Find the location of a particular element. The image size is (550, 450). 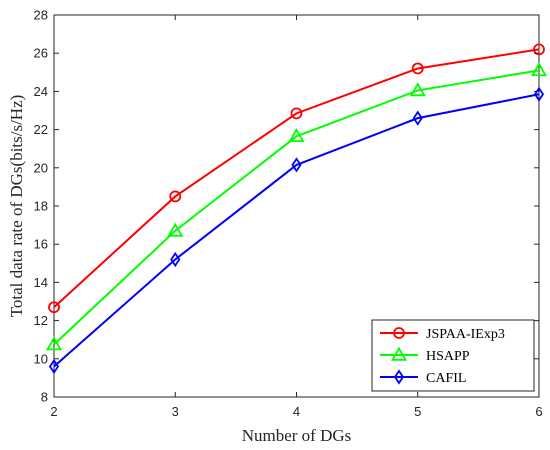

legend-label-hsapp: HSAPP is located at coordinates (448, 356).